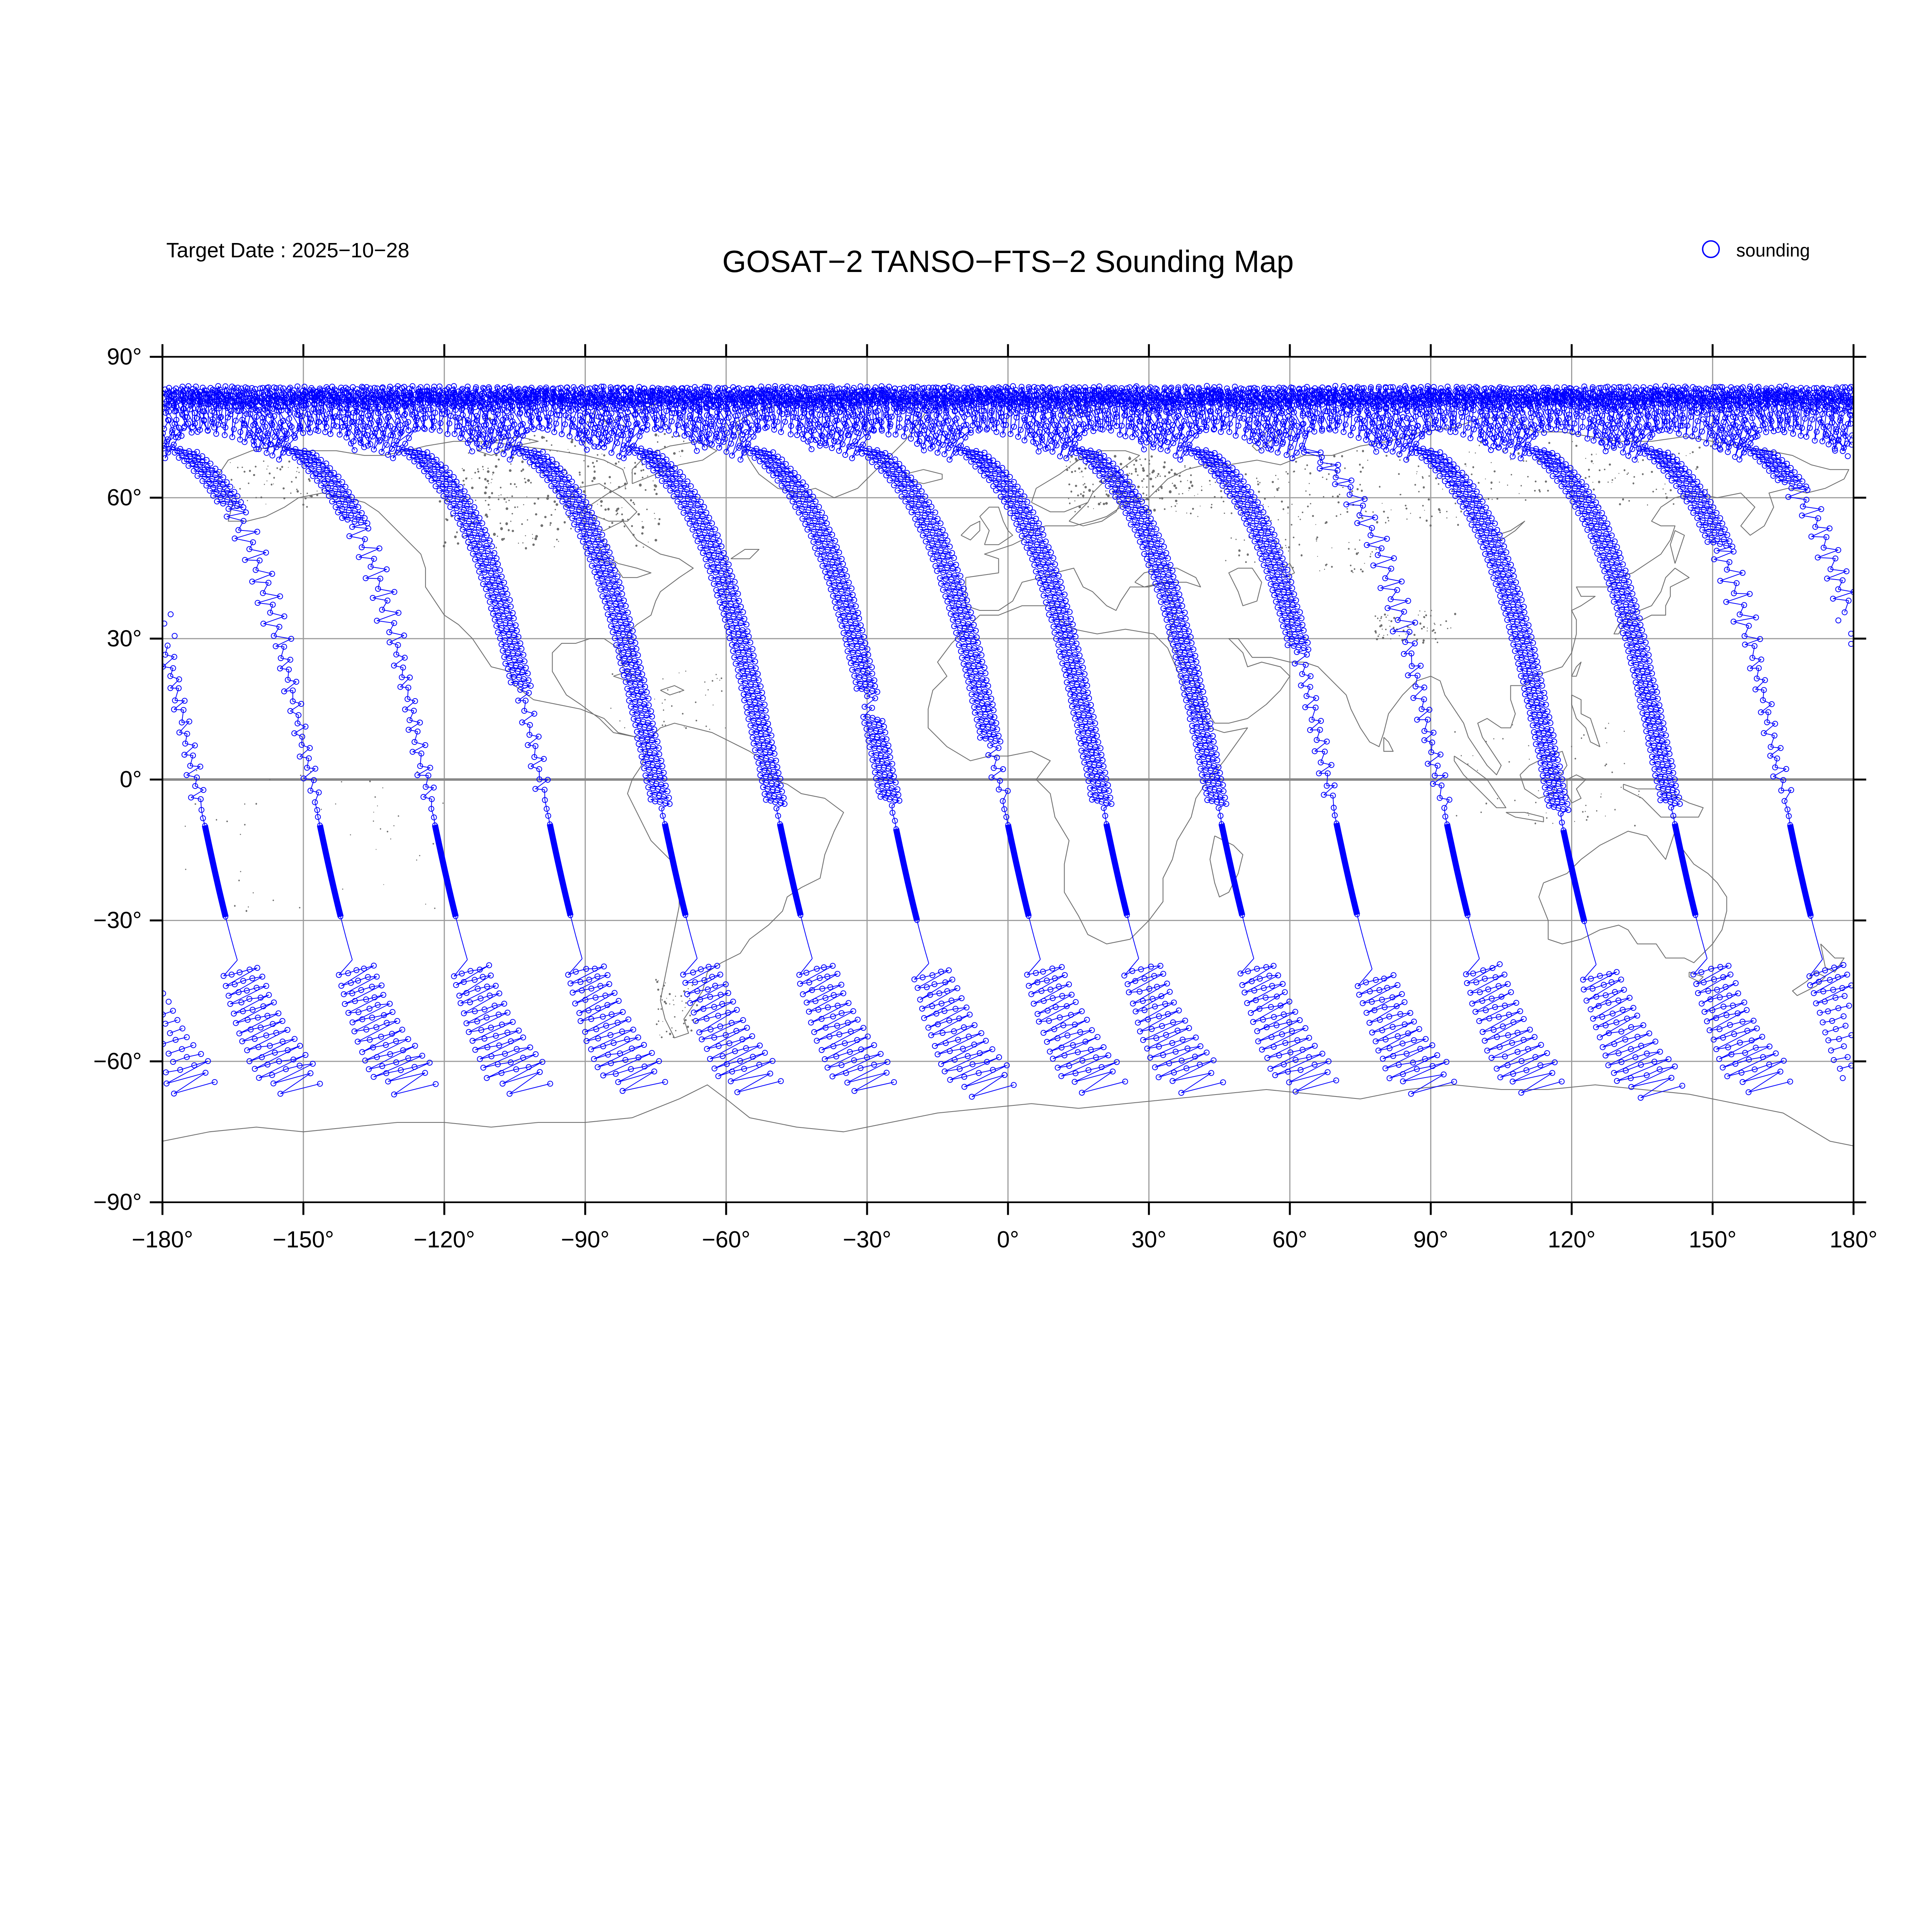 The height and width of the screenshot is (1916, 1932). I want to click on x-tick-label: 60°, so click(1290, 1240).